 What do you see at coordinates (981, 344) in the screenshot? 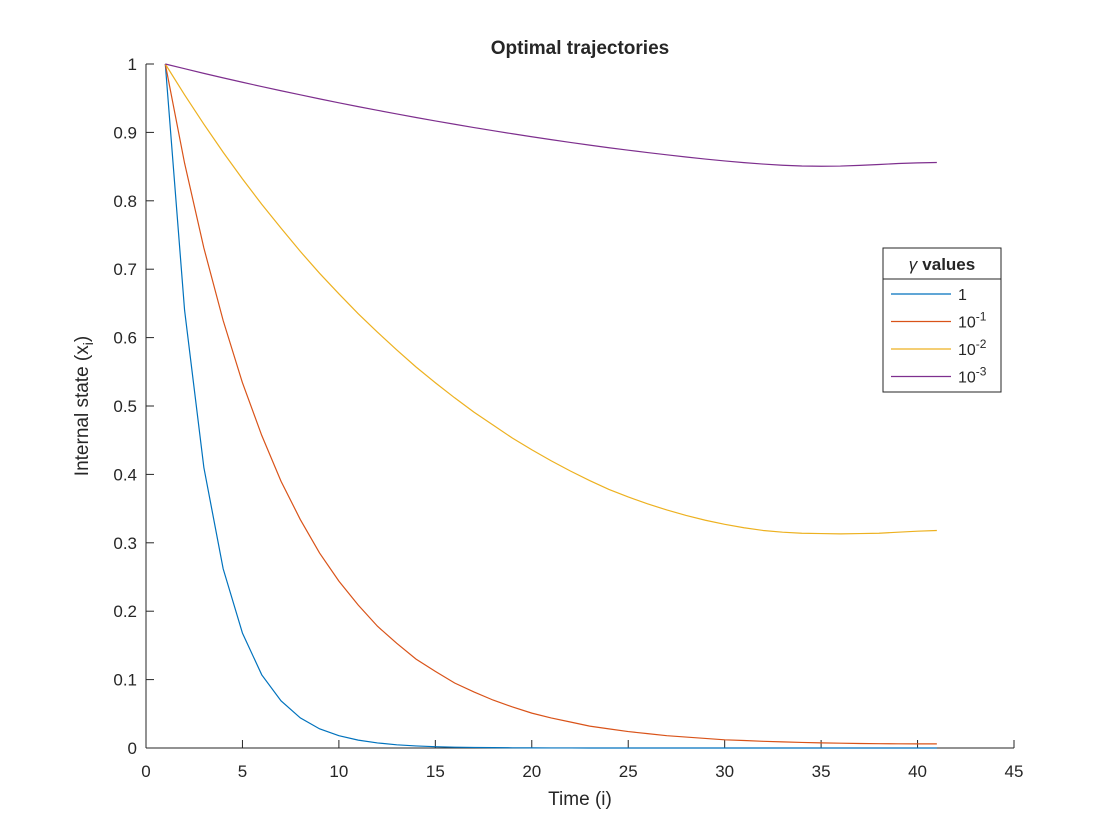
I see `legend-label-exponent: -2` at bounding box center [981, 344].